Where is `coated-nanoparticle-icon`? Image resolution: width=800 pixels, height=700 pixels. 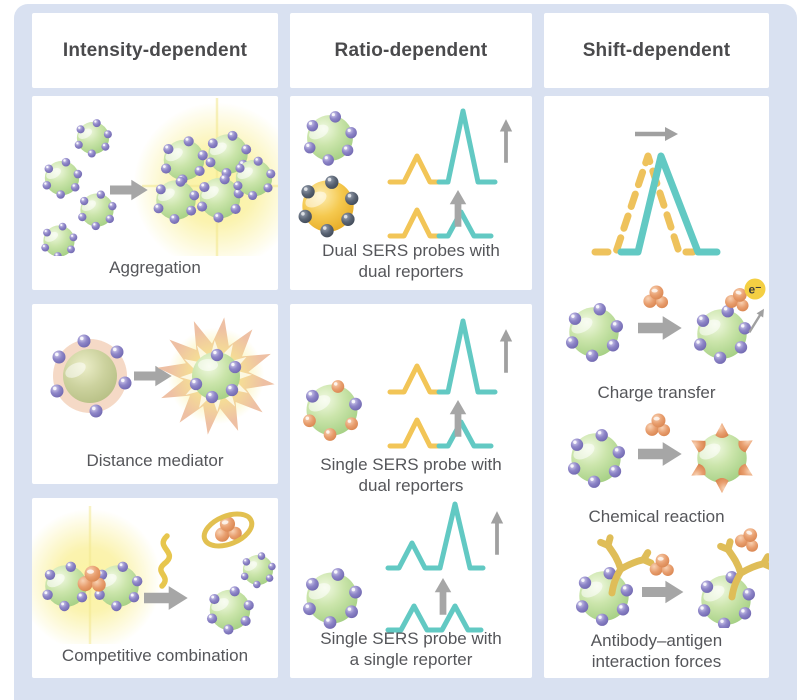
coated-nanoparticle-icon is located at coordinates (91, 376).